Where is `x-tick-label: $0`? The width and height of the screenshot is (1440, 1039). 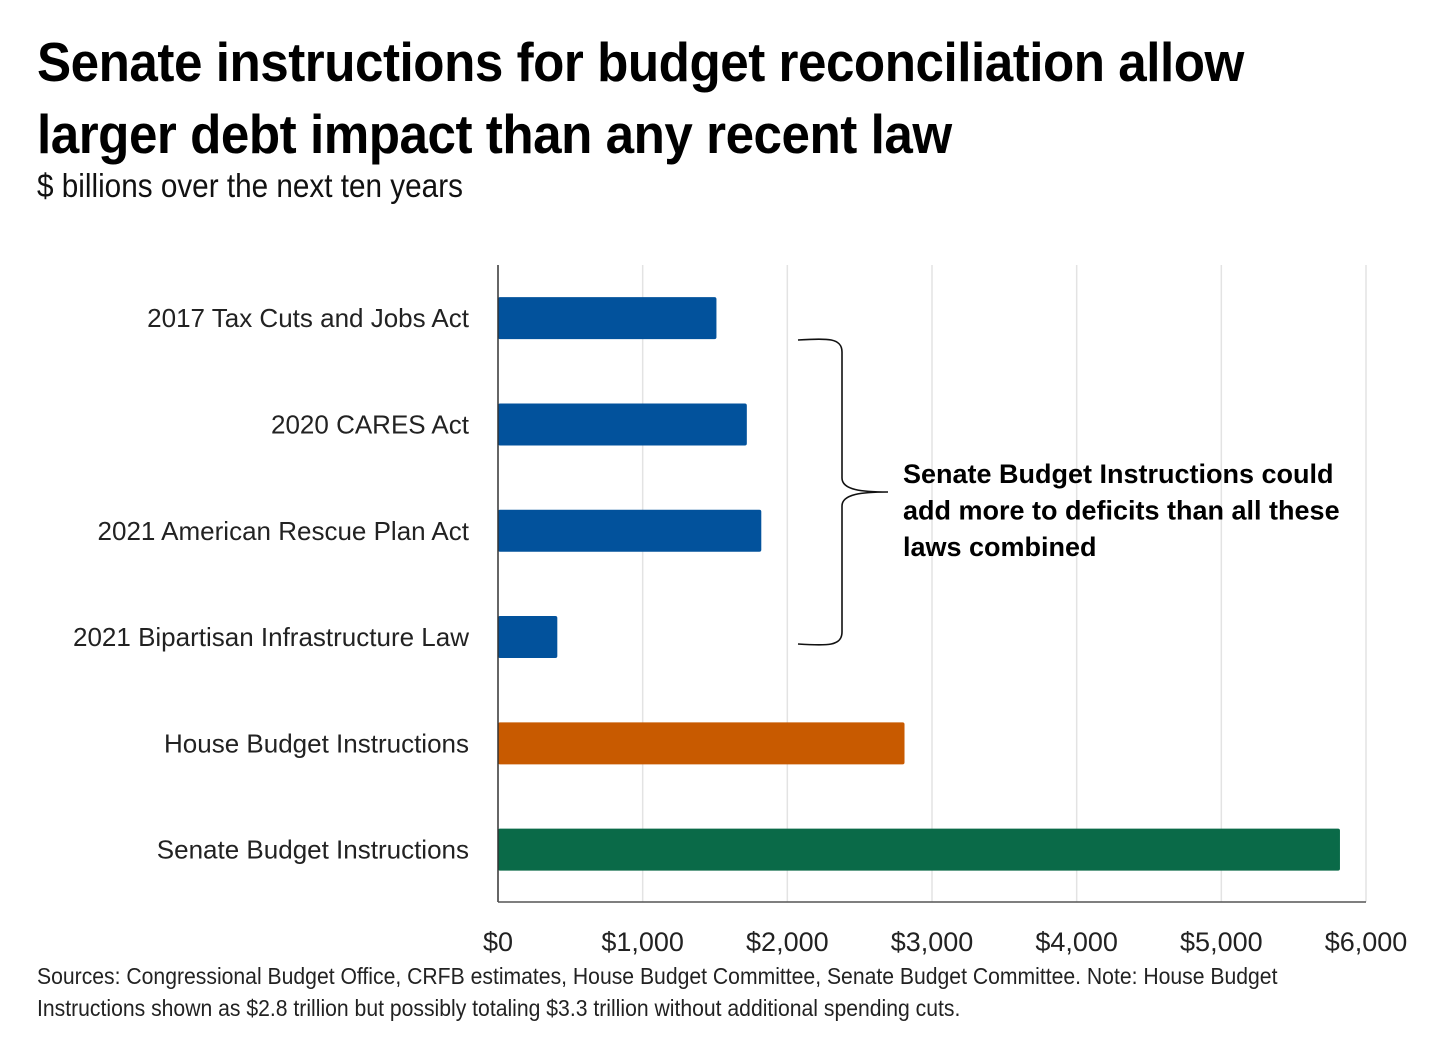 x-tick-label: $0 is located at coordinates (498, 942).